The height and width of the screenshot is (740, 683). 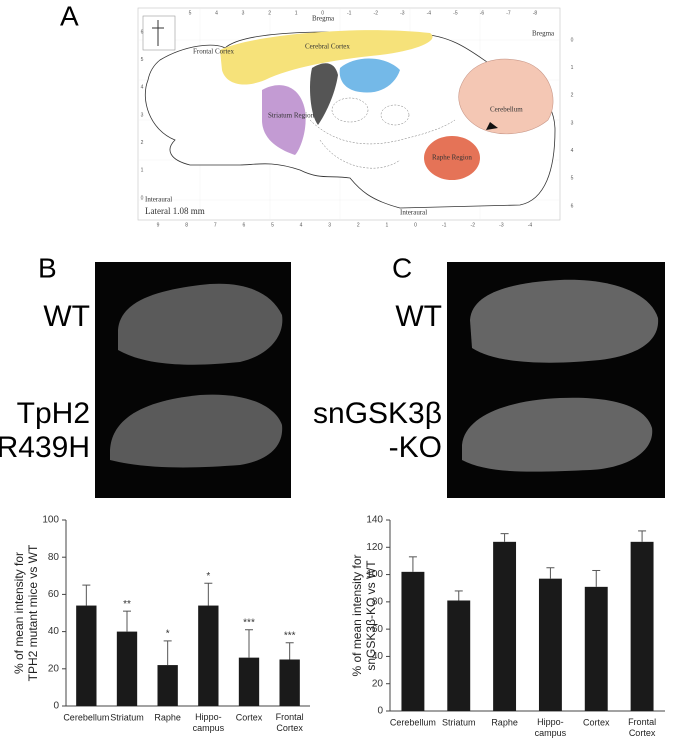 I want to click on y-tick-label: 140, so click(x=374, y=520).